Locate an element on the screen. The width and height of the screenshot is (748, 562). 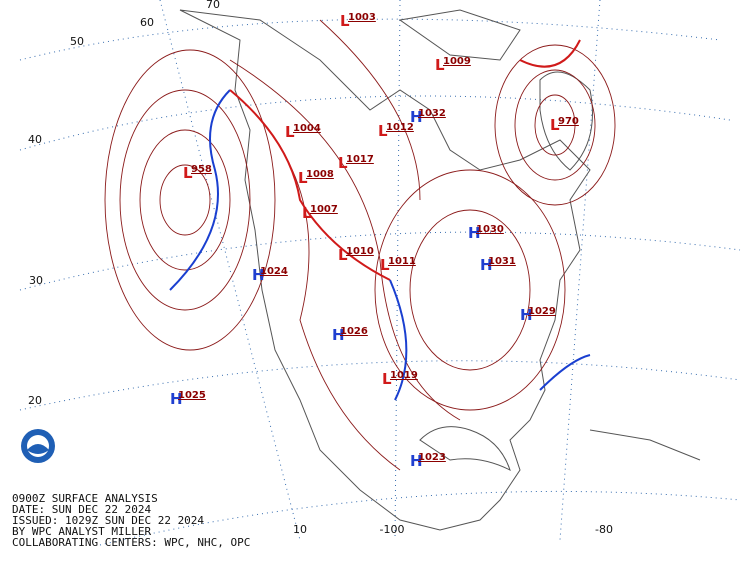
pressure-value: 1029 is located at coordinates (542, 311).